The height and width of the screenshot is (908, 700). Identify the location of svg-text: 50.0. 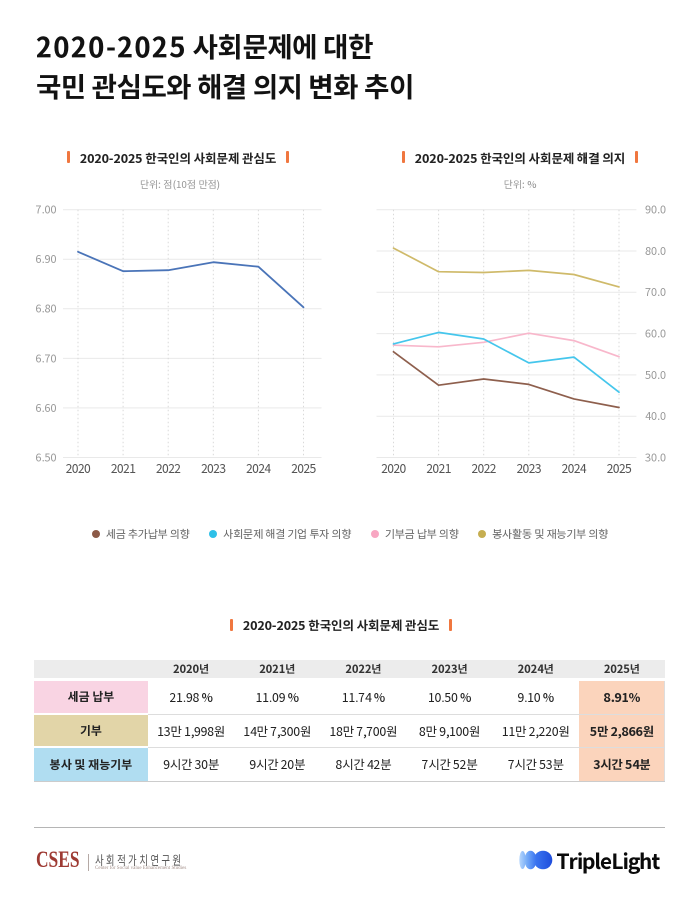
(655, 375).